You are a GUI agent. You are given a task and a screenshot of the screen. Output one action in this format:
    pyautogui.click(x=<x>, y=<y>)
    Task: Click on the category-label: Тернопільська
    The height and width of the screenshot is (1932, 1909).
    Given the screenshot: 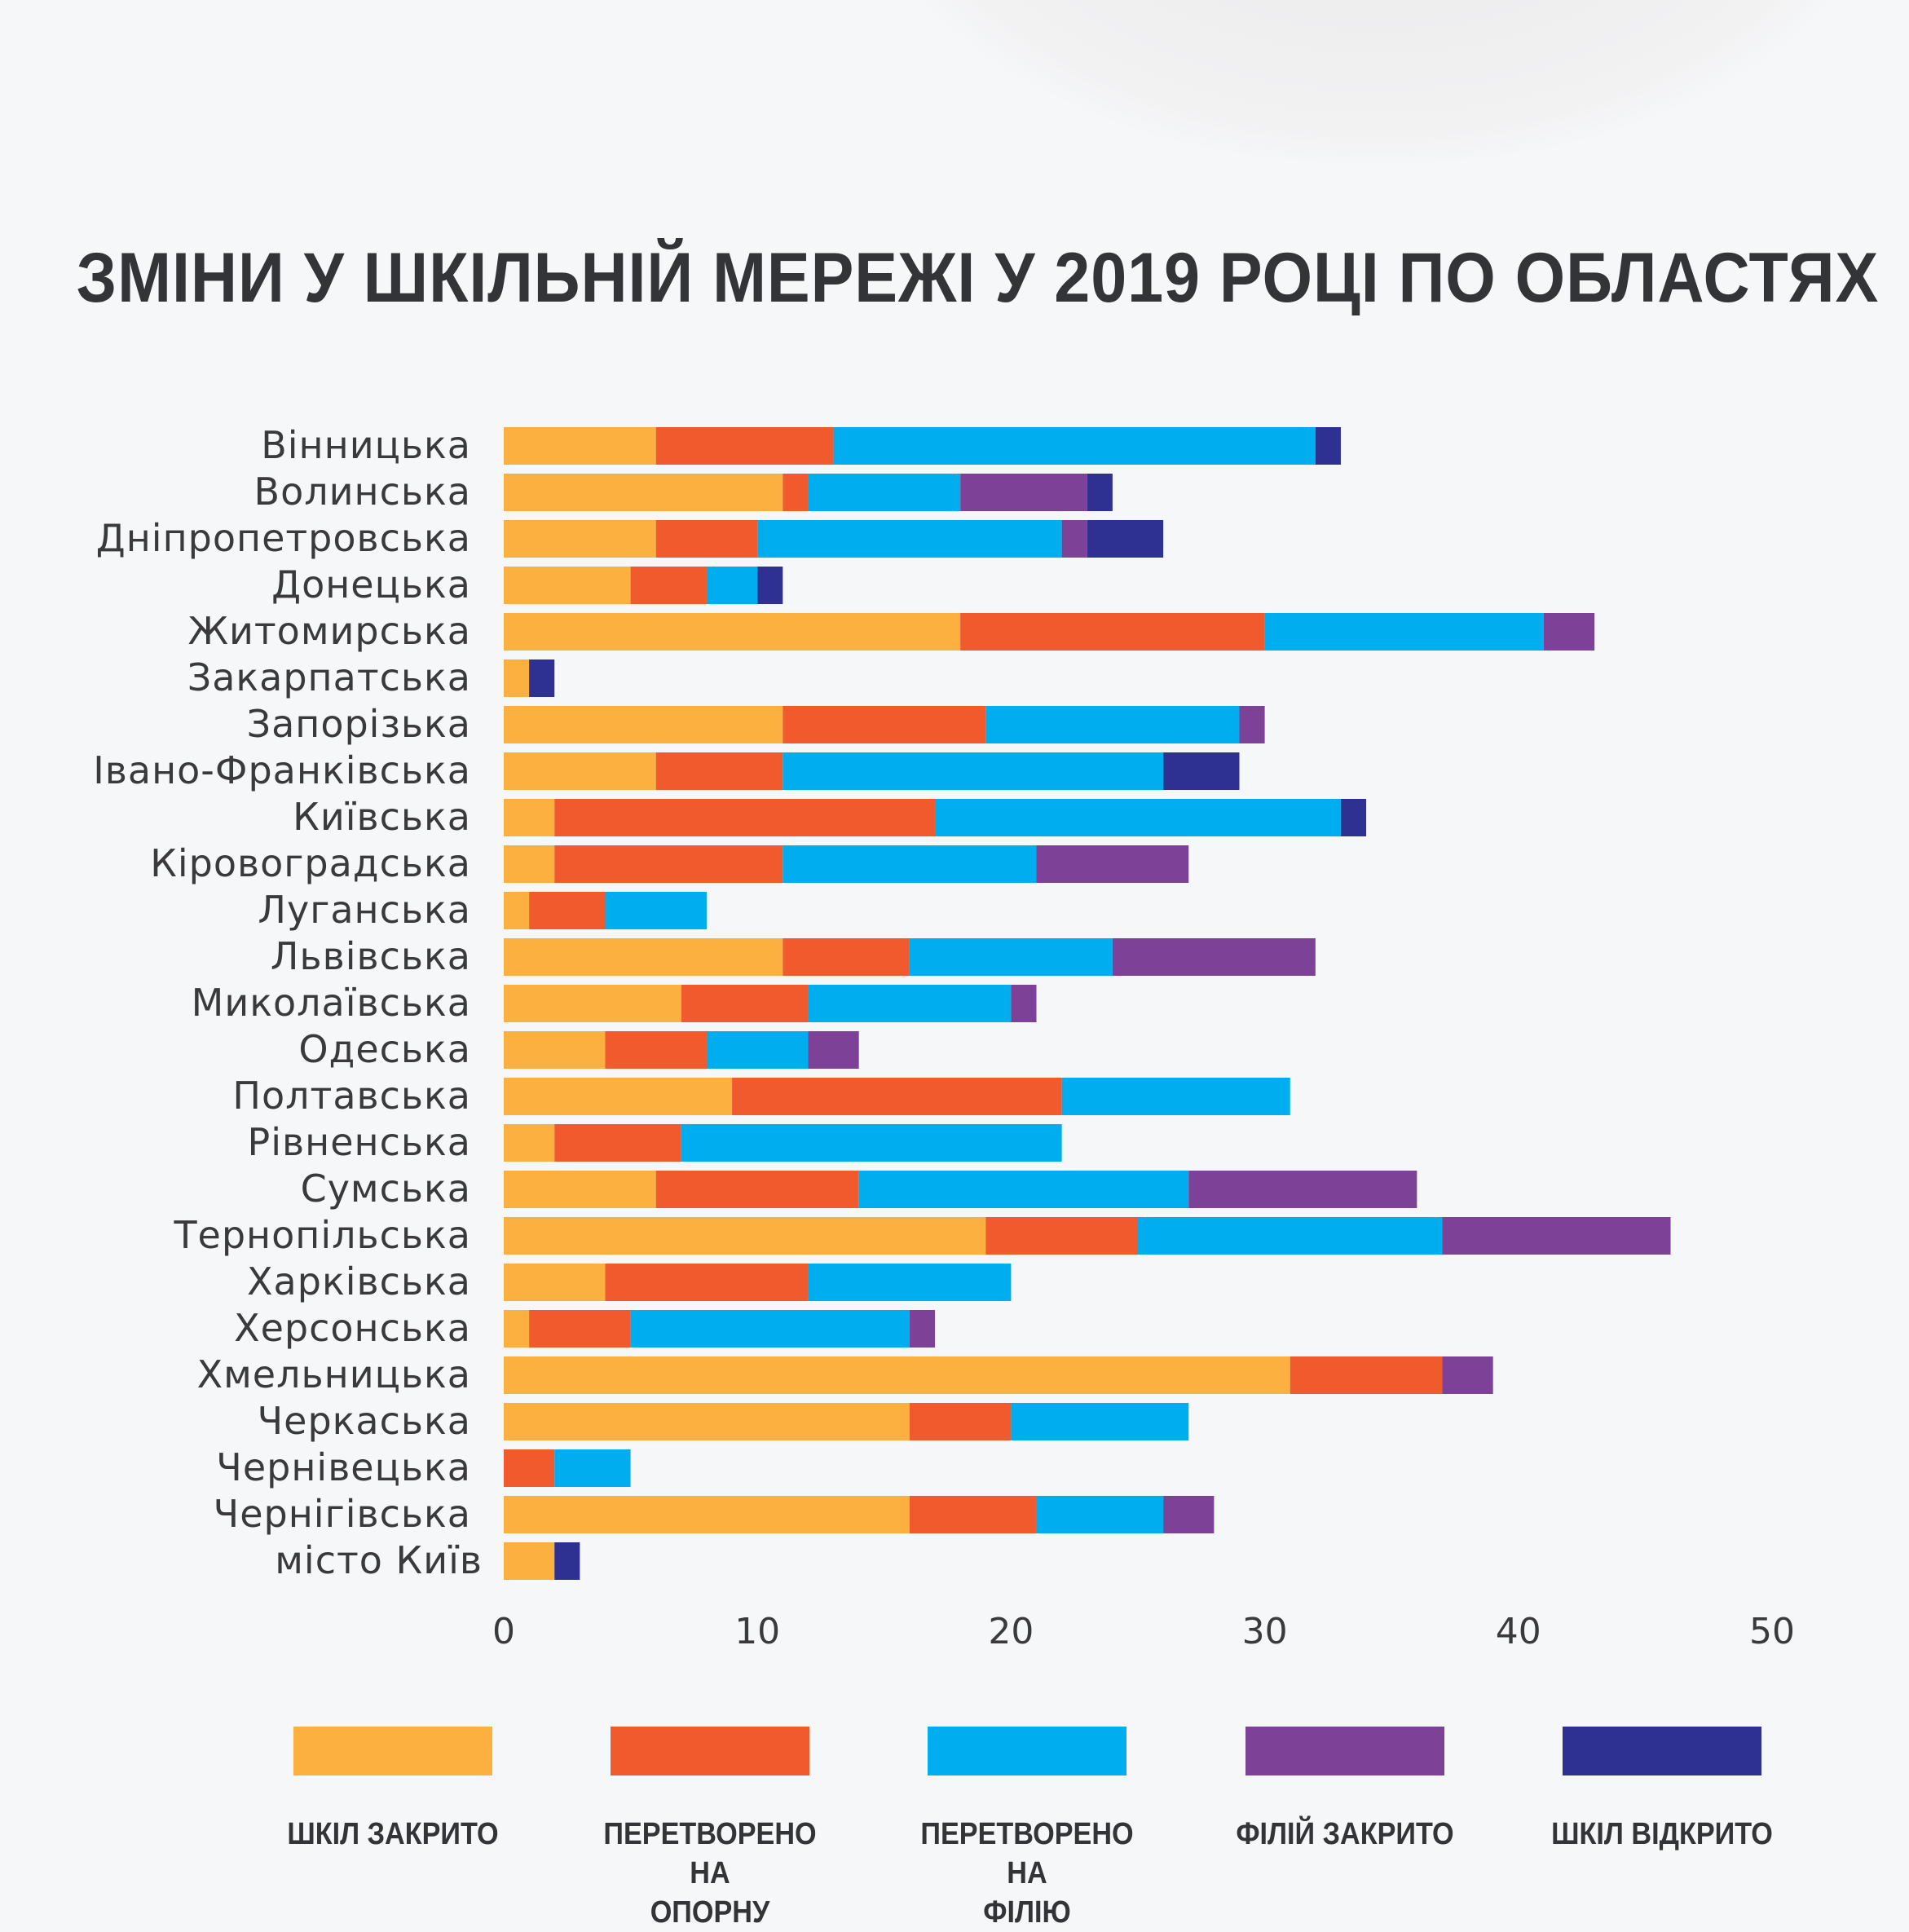 What is the action you would take?
    pyautogui.click(x=322, y=1235)
    